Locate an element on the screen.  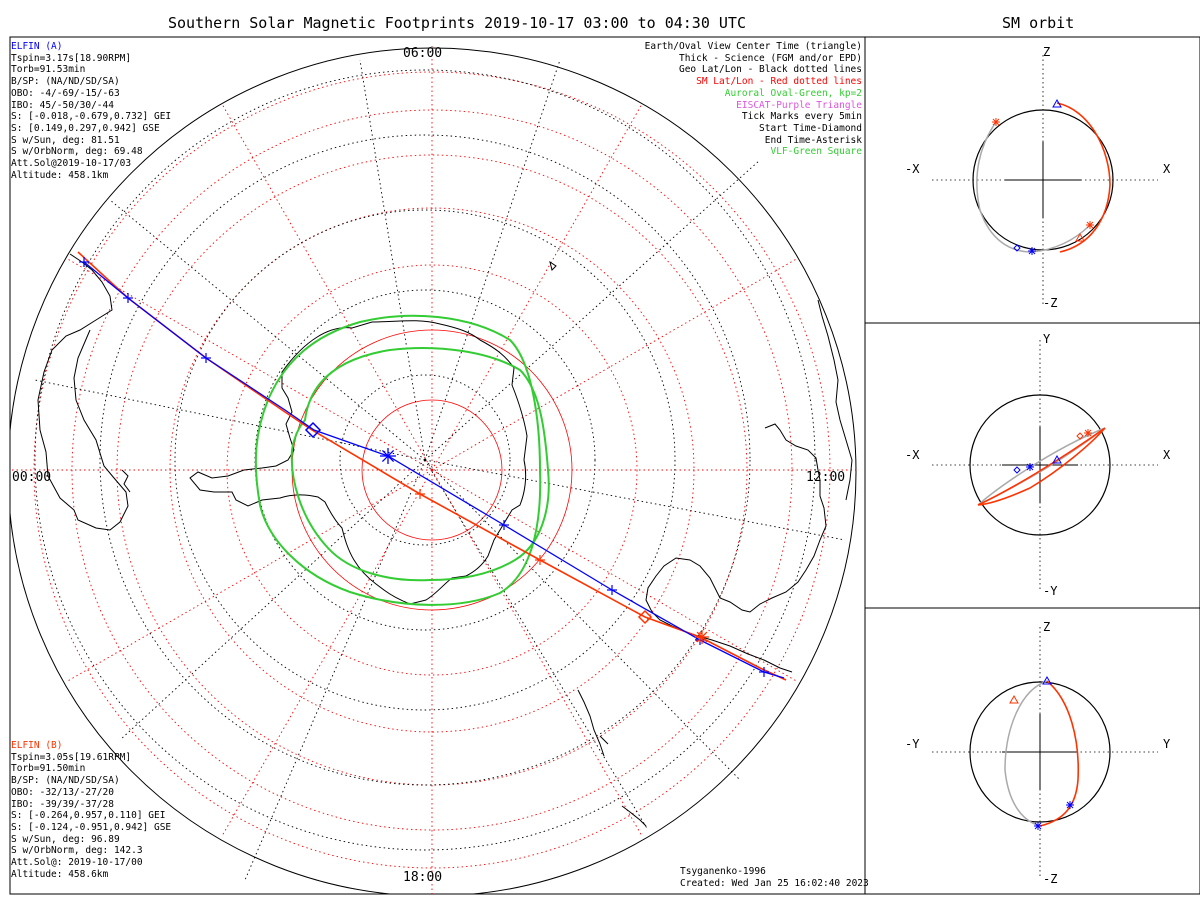
legend-entry: Auroral Oval-Green, kp=2 is located at coordinates (793, 93).